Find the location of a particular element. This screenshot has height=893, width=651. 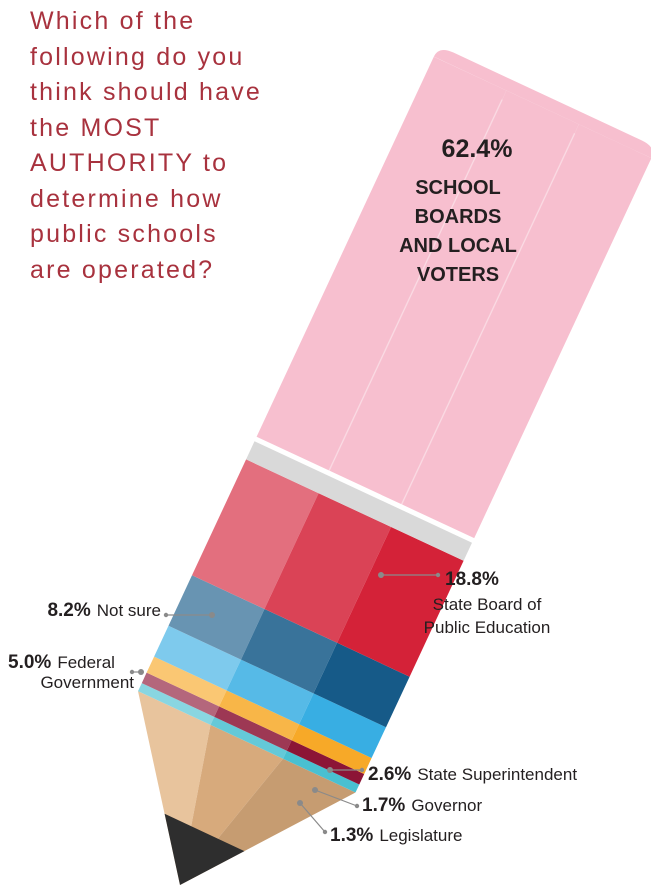

label-line: 5.0% Federal is located at coordinates (61, 662).